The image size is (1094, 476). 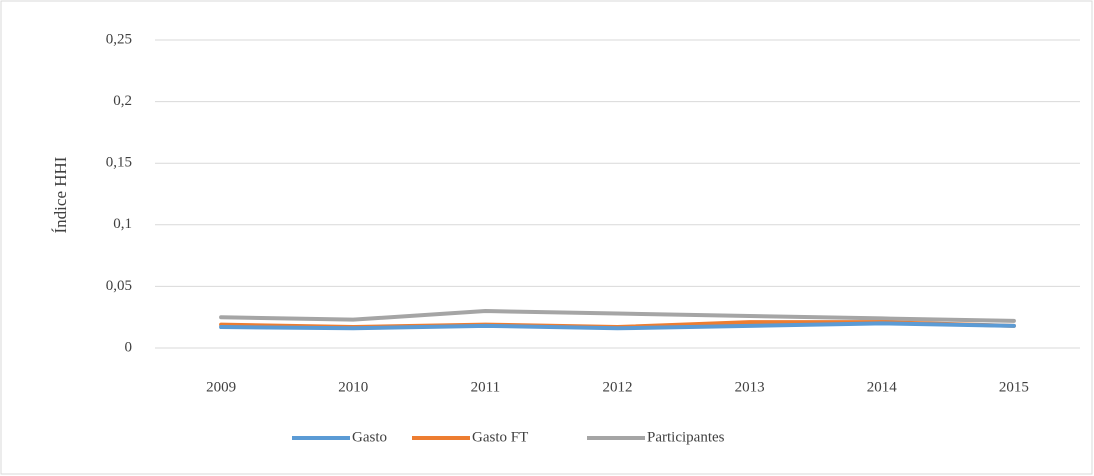 I want to click on y-tick-label: 0, so click(x=129, y=347).